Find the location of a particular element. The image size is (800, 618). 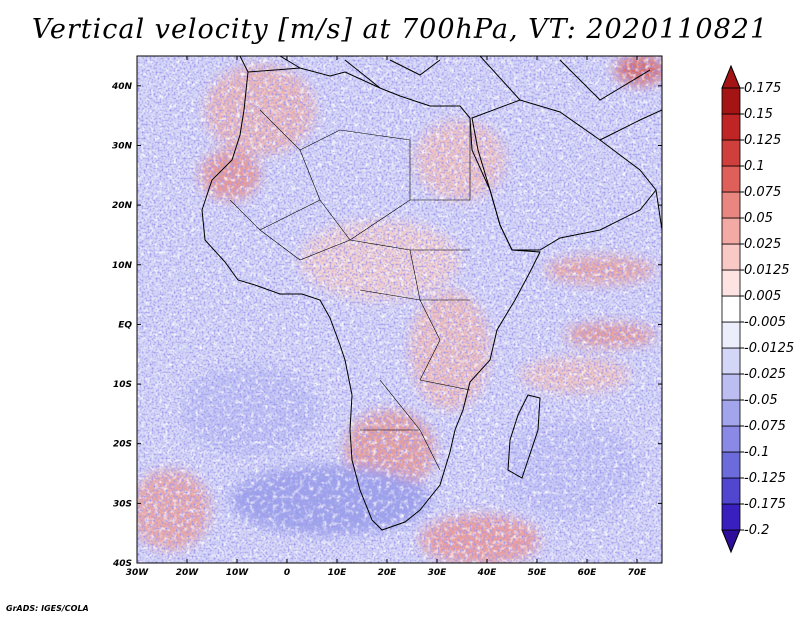

colorbar-label: -0.125 is located at coordinates (765, 478).